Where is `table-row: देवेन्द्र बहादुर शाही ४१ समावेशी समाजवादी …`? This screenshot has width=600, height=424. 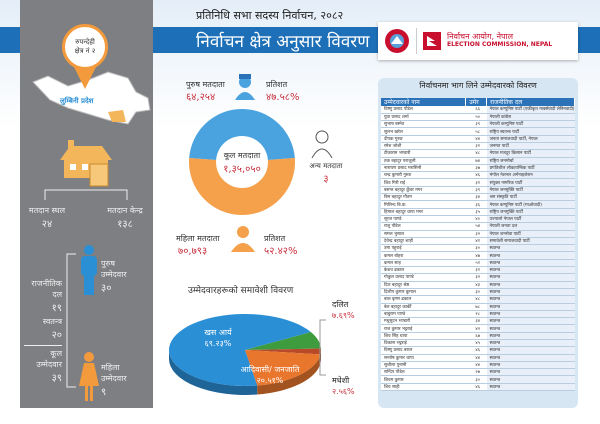 table-row: देवेन्द्र बहादुर शाही ४१ समावेशी समाजवादी … is located at coordinates (478, 241).